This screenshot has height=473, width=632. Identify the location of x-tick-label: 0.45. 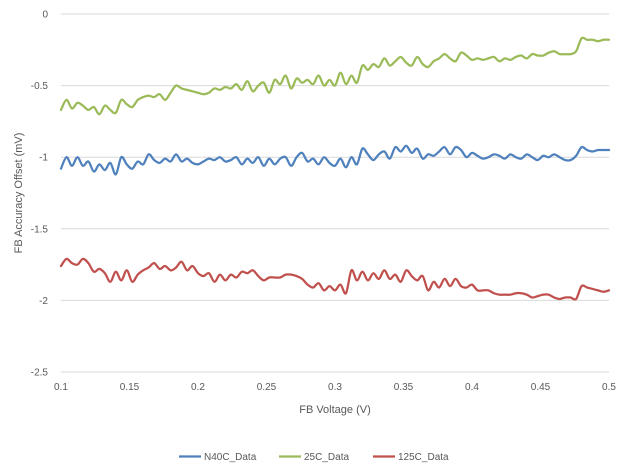
(541, 387).